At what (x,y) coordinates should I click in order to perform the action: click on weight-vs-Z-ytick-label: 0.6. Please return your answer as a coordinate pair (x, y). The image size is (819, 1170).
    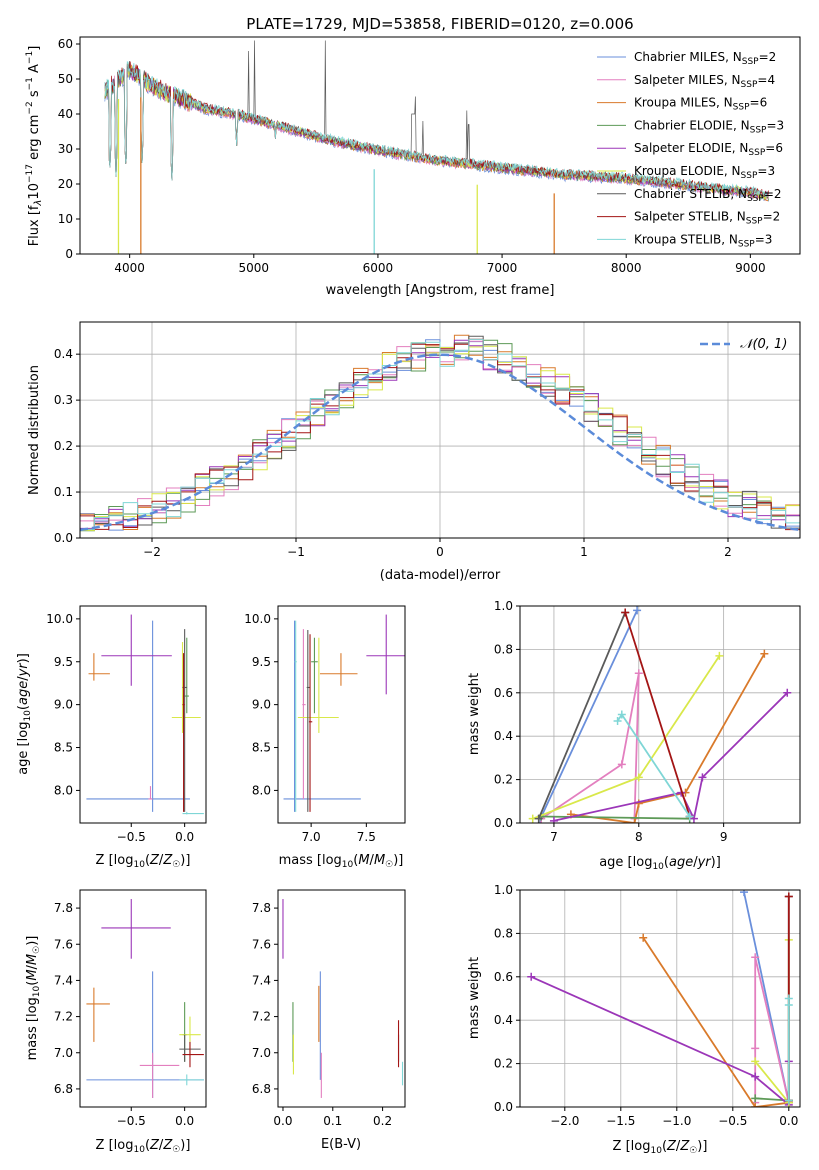
    Looking at the image, I should click on (503, 977).